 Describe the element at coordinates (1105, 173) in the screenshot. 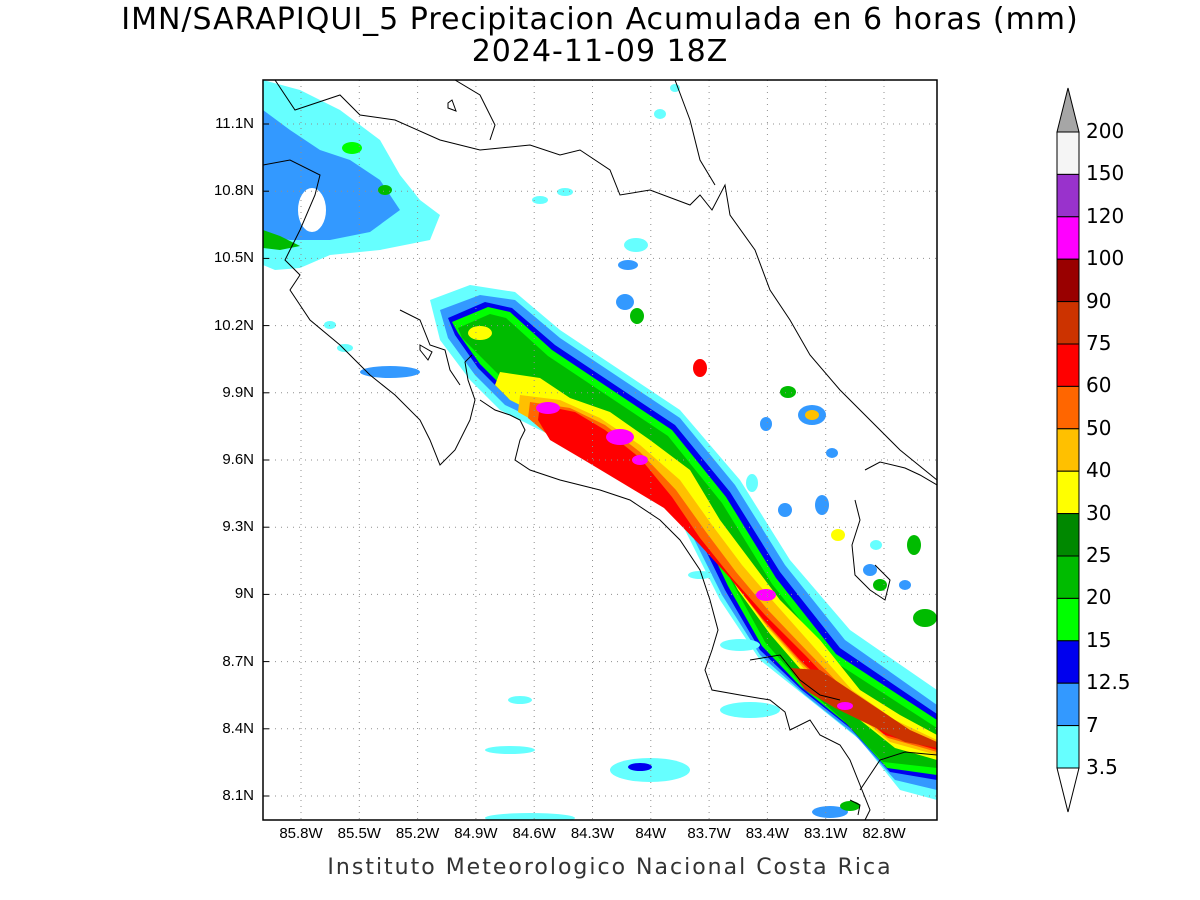

I see `colorbar-label: 150` at that location.